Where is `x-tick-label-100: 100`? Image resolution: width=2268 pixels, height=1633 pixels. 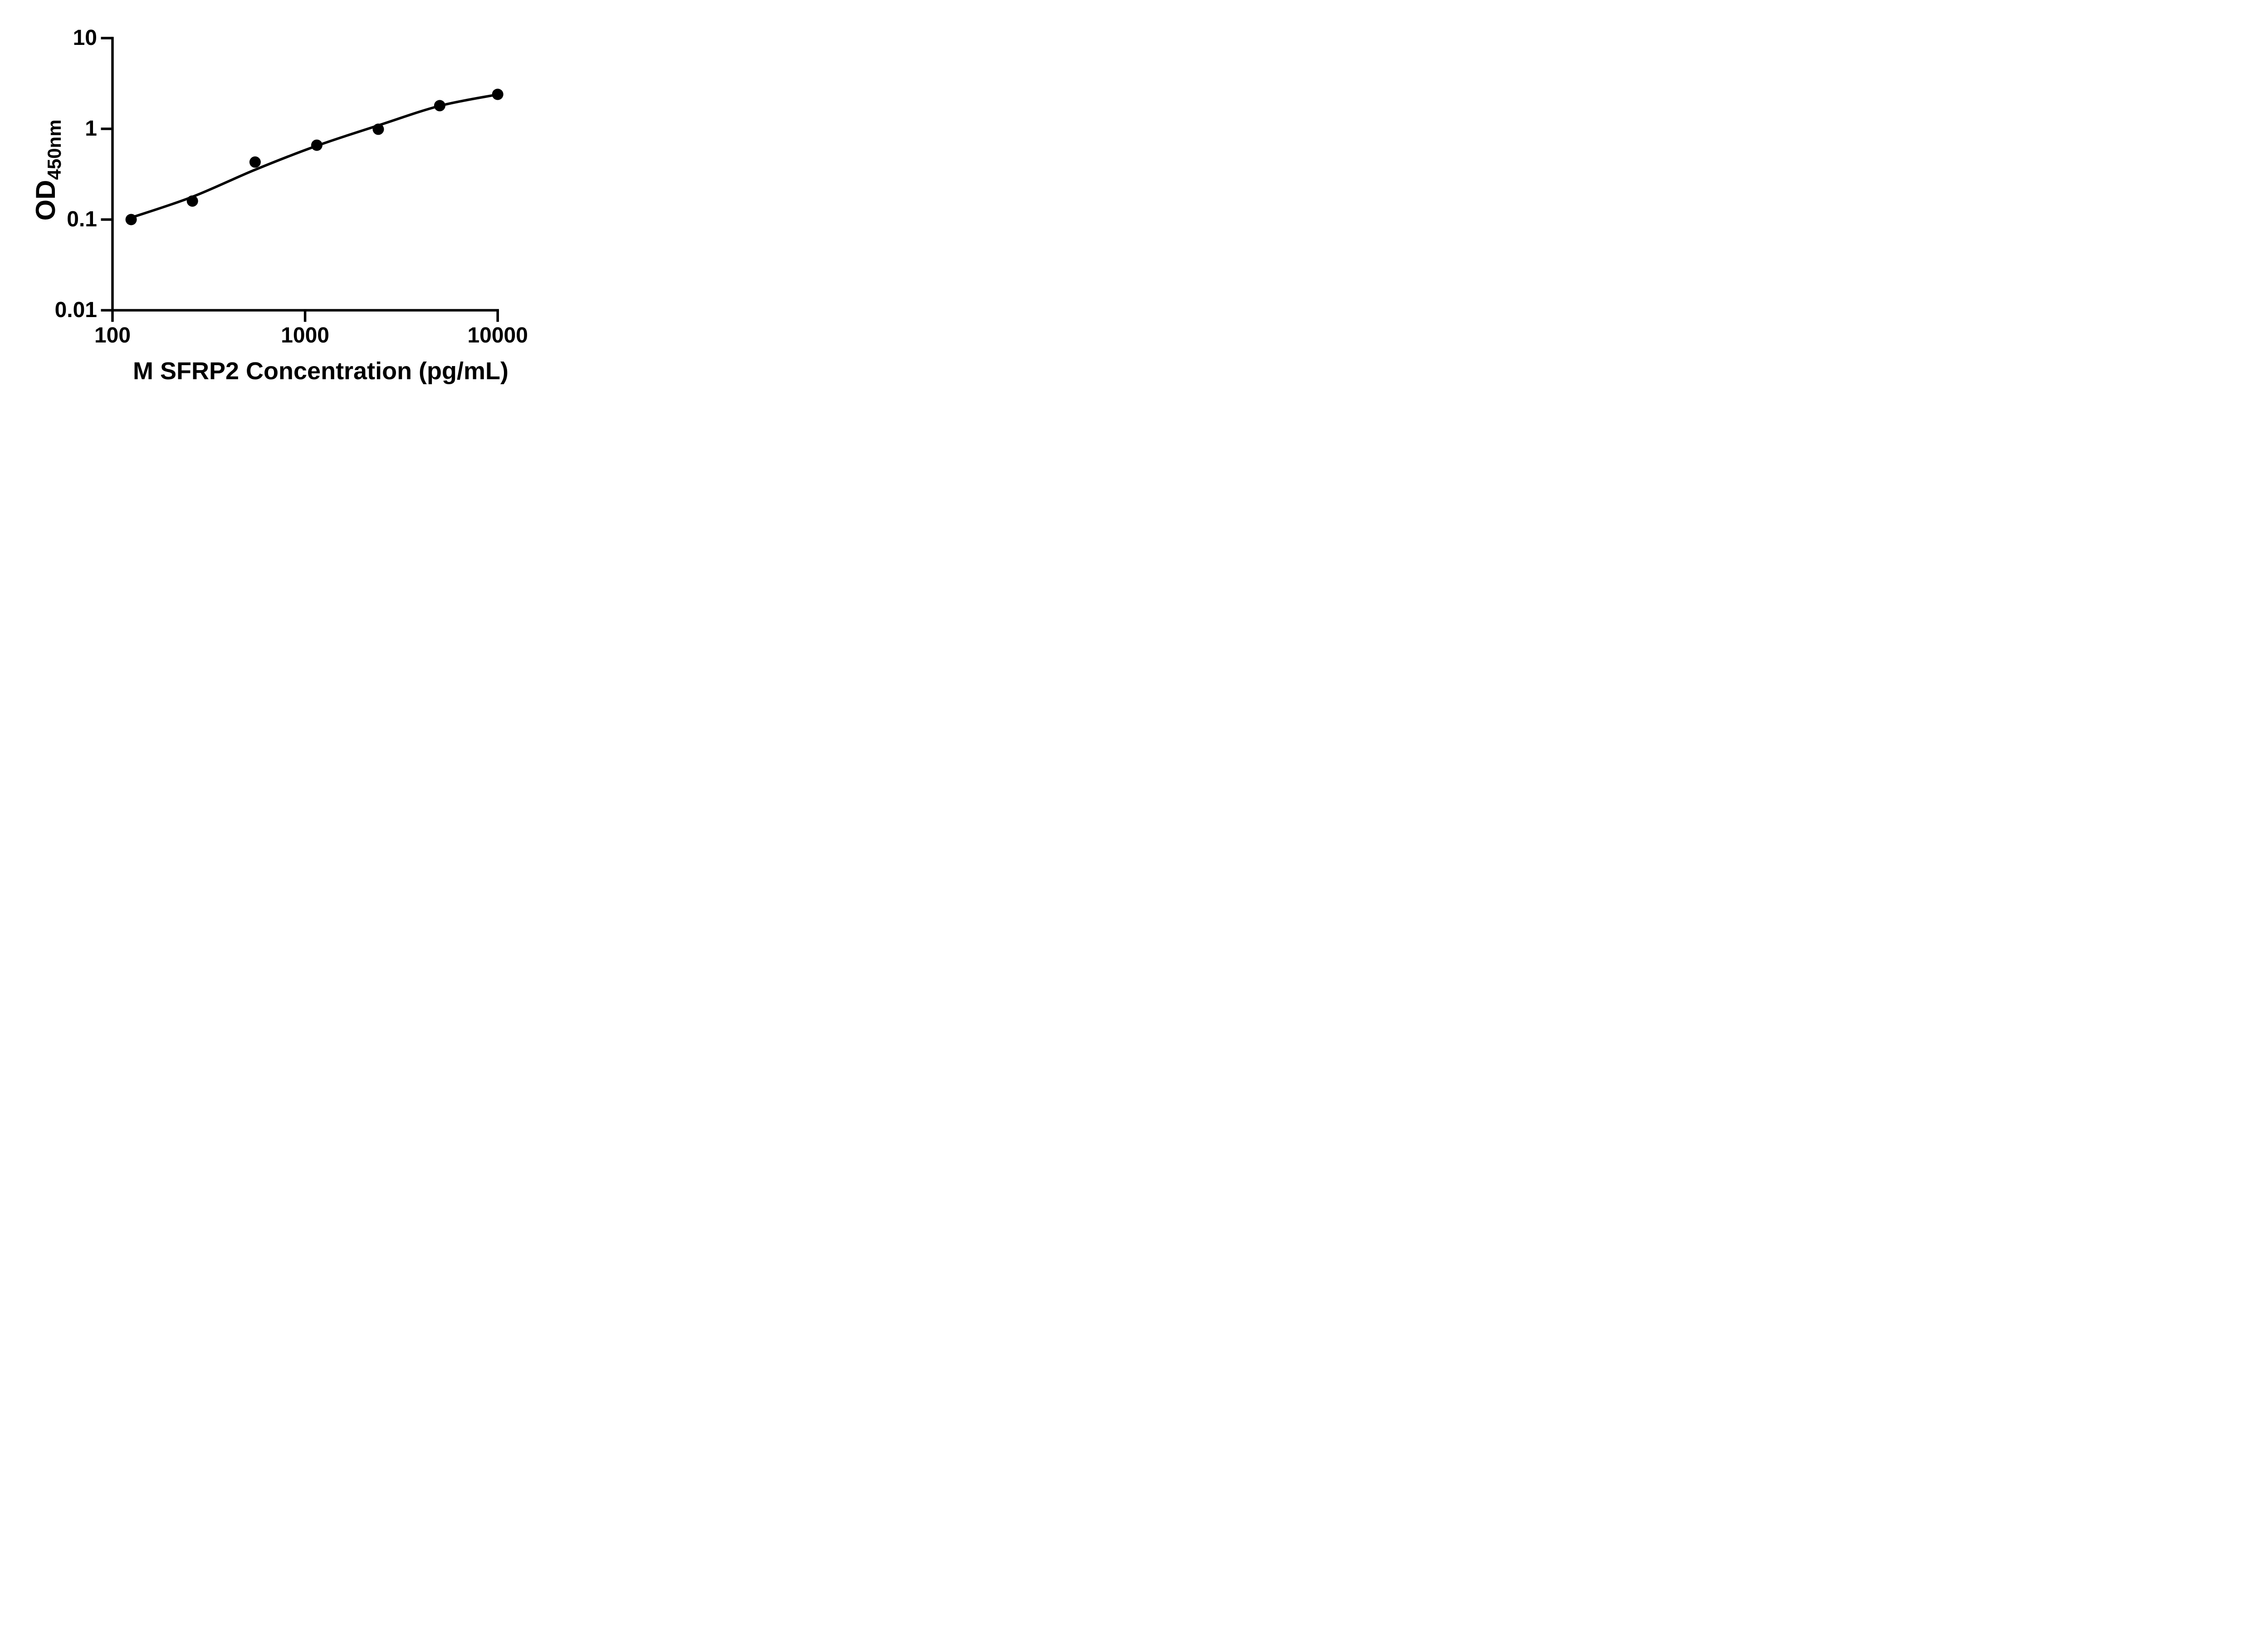 x-tick-label-100: 100 is located at coordinates (113, 335).